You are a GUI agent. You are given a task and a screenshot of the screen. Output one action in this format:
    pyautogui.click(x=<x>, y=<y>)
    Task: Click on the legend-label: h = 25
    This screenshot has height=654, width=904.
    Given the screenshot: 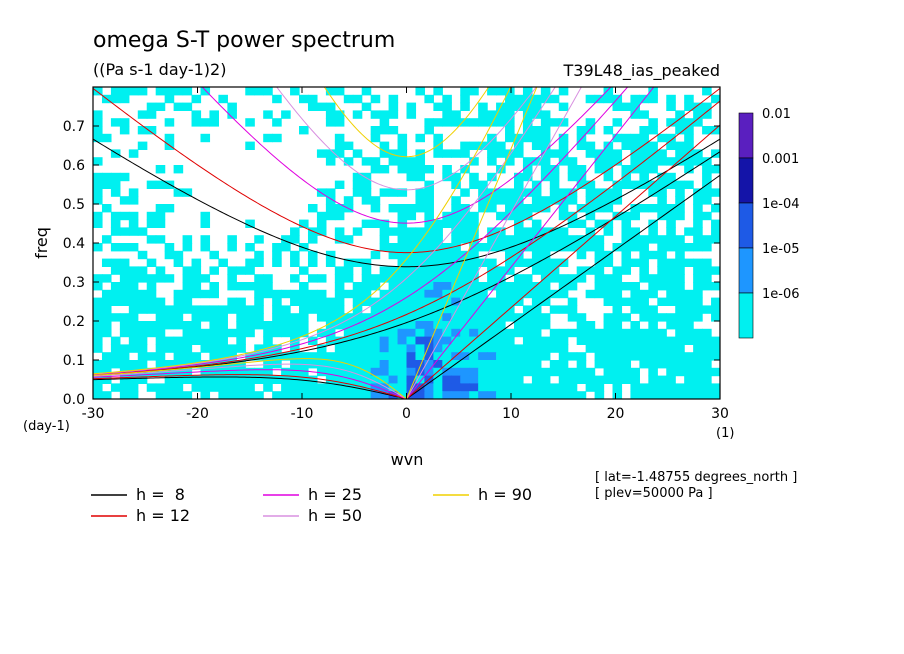 What is the action you would take?
    pyautogui.click(x=335, y=494)
    